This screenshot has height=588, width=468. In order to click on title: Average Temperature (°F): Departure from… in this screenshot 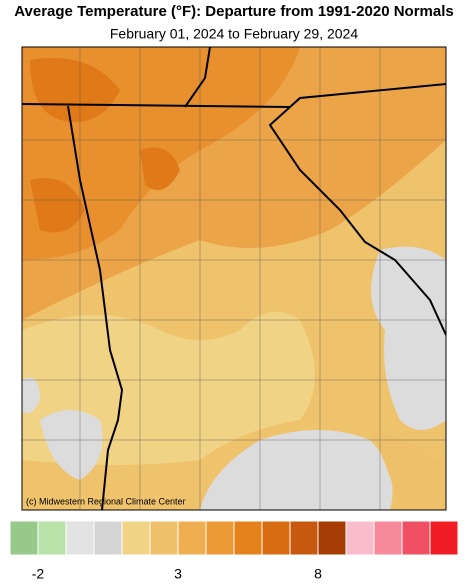, I will do `click(234, 11)`.